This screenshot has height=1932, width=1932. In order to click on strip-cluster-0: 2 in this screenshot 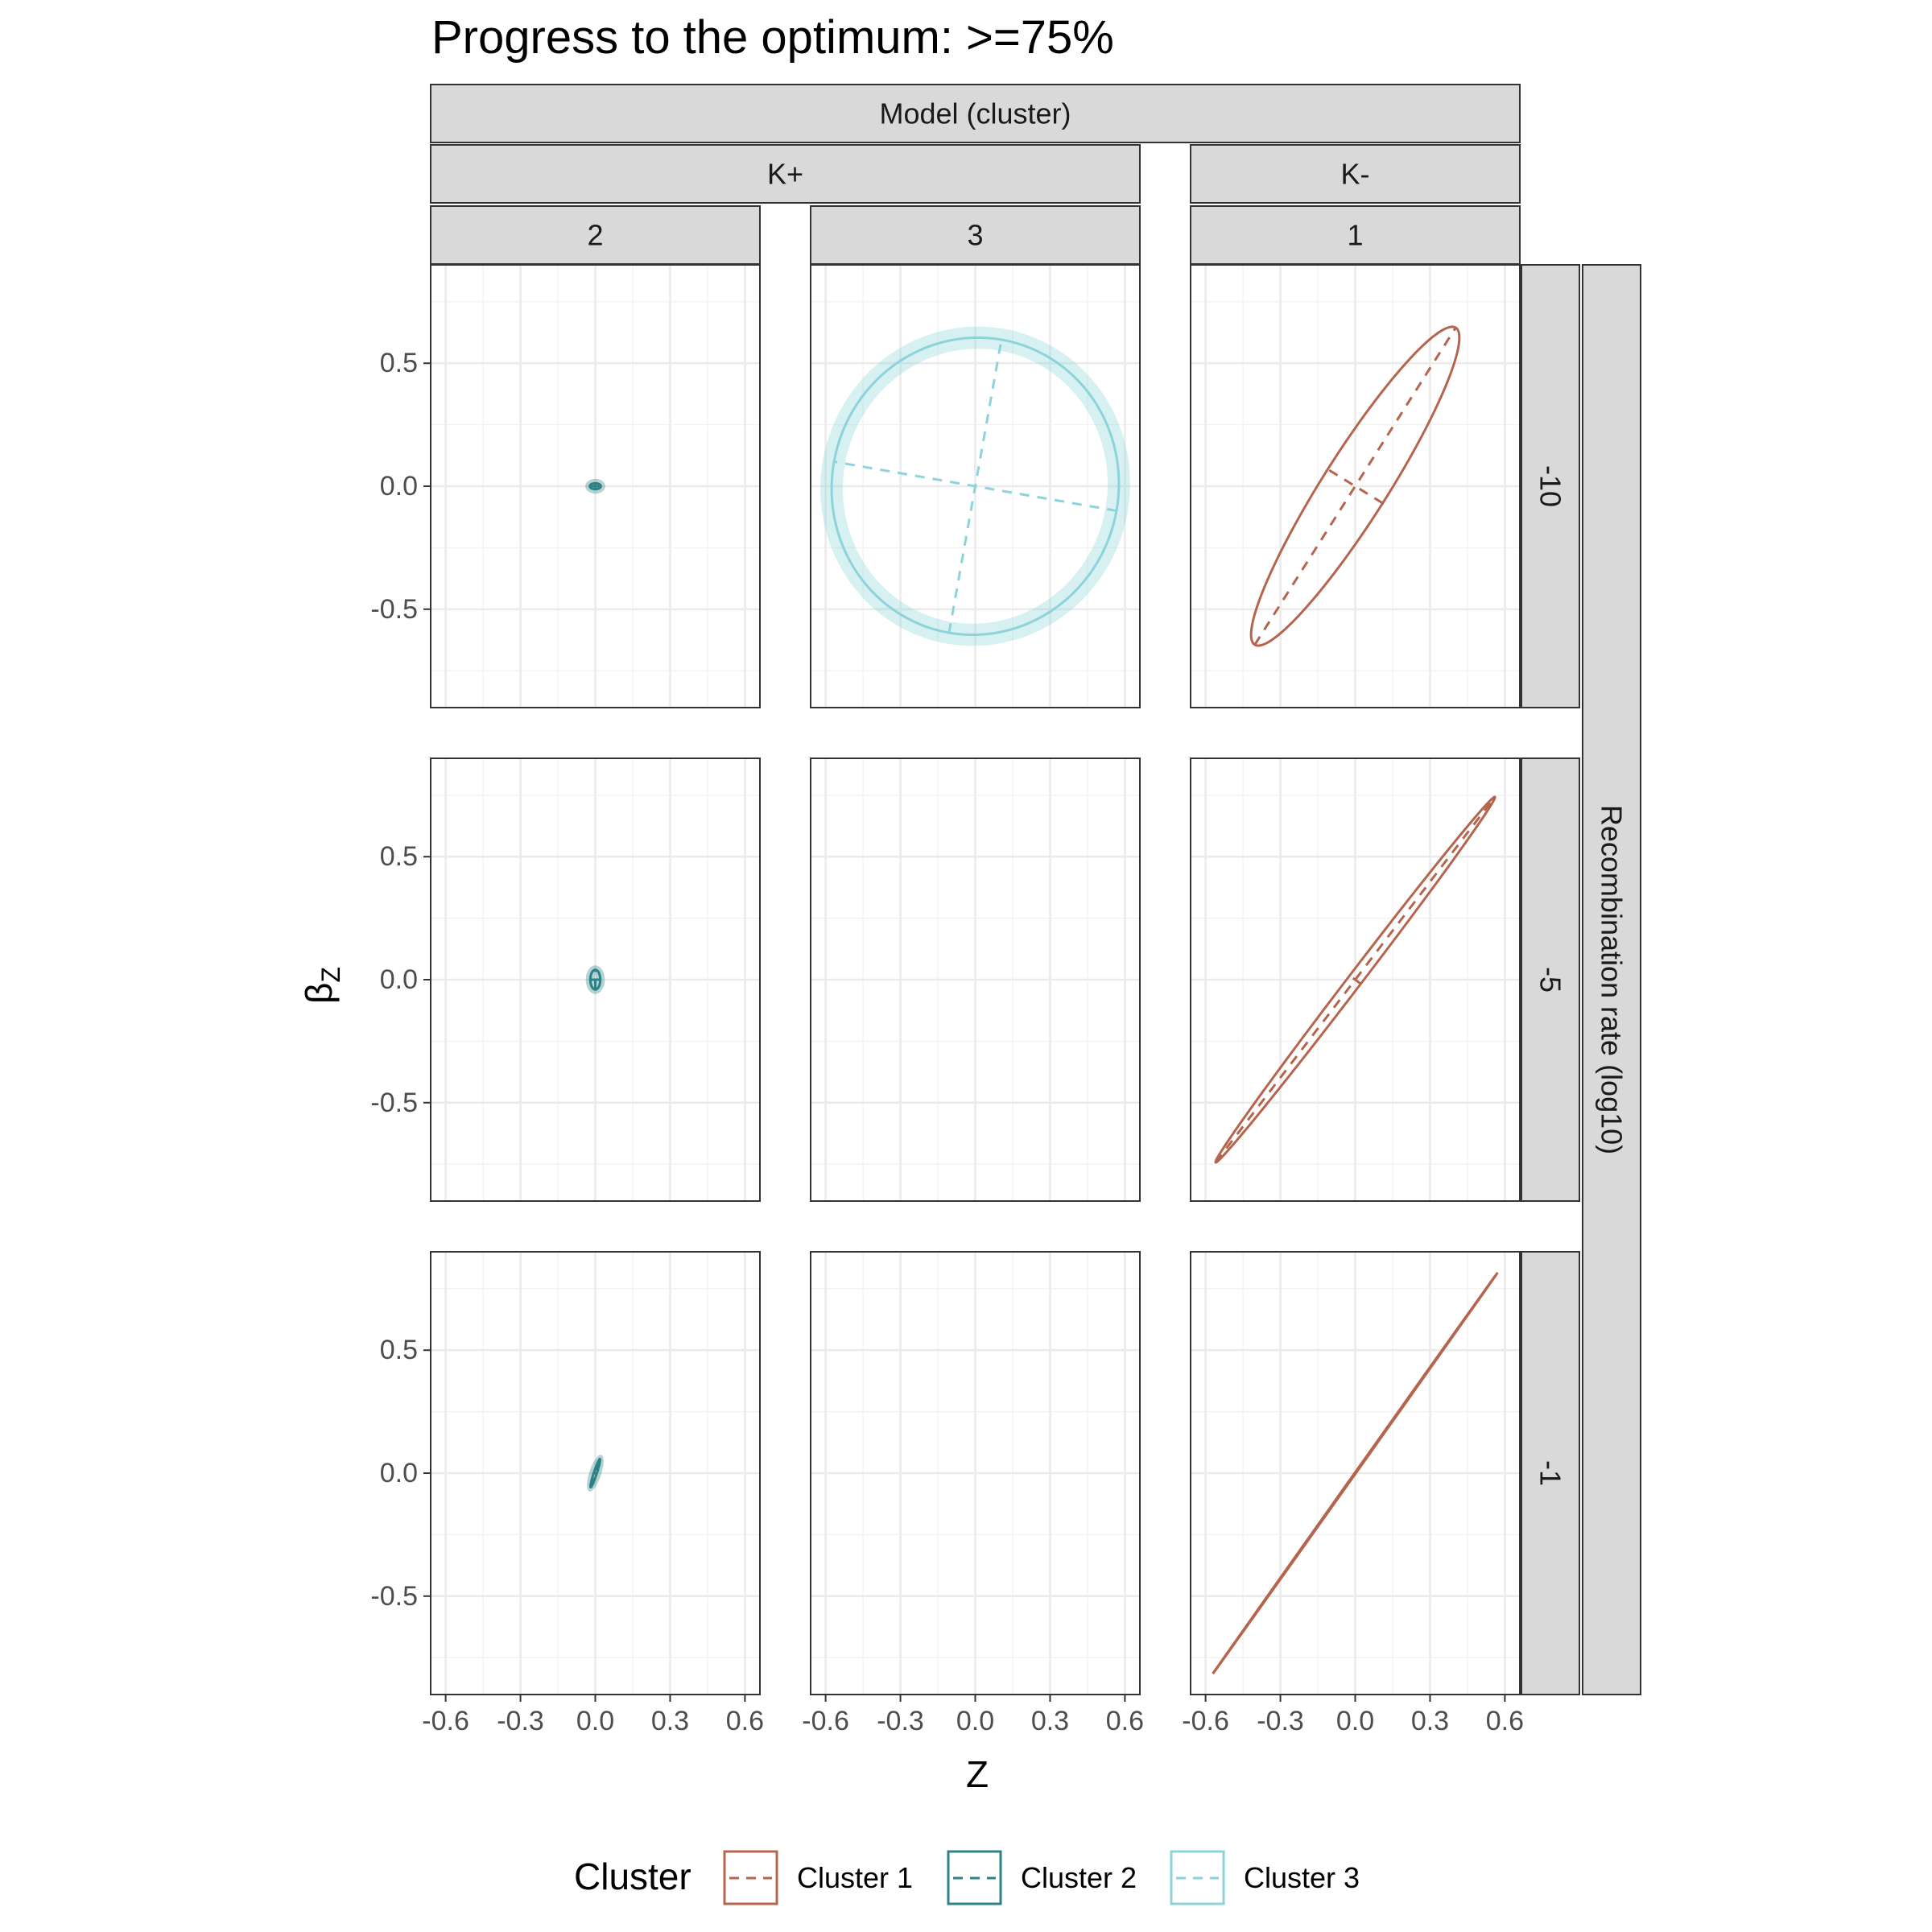, I will do `click(595, 235)`.